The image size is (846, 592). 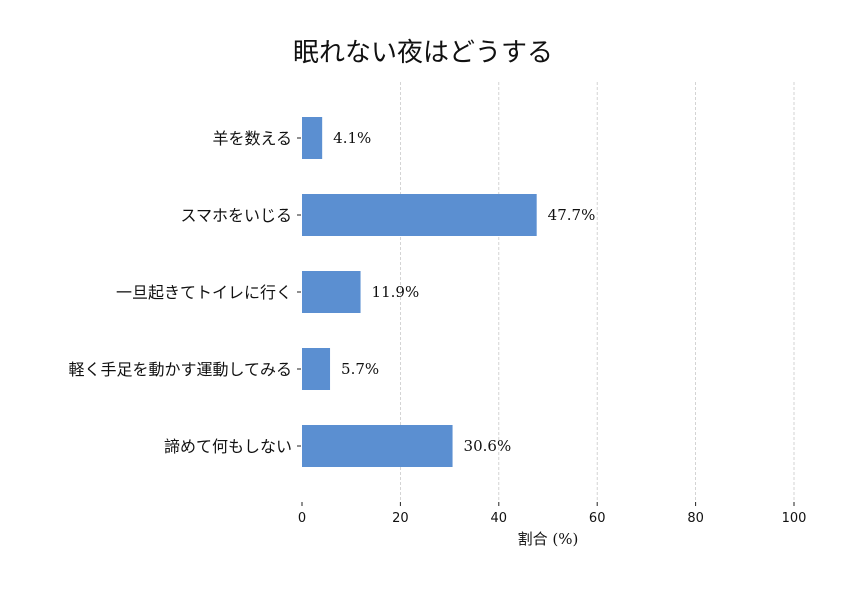 I want to click on x-tick-label: 60, so click(x=597, y=518).